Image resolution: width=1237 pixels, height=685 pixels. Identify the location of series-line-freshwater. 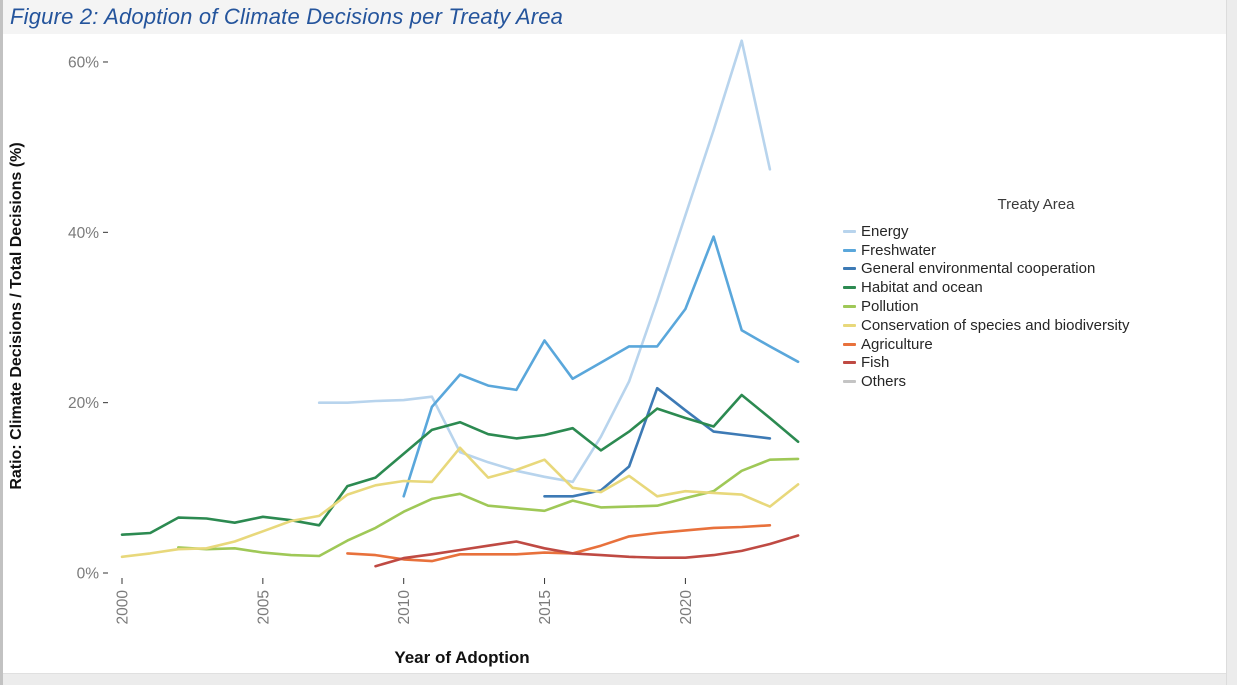
(601, 366).